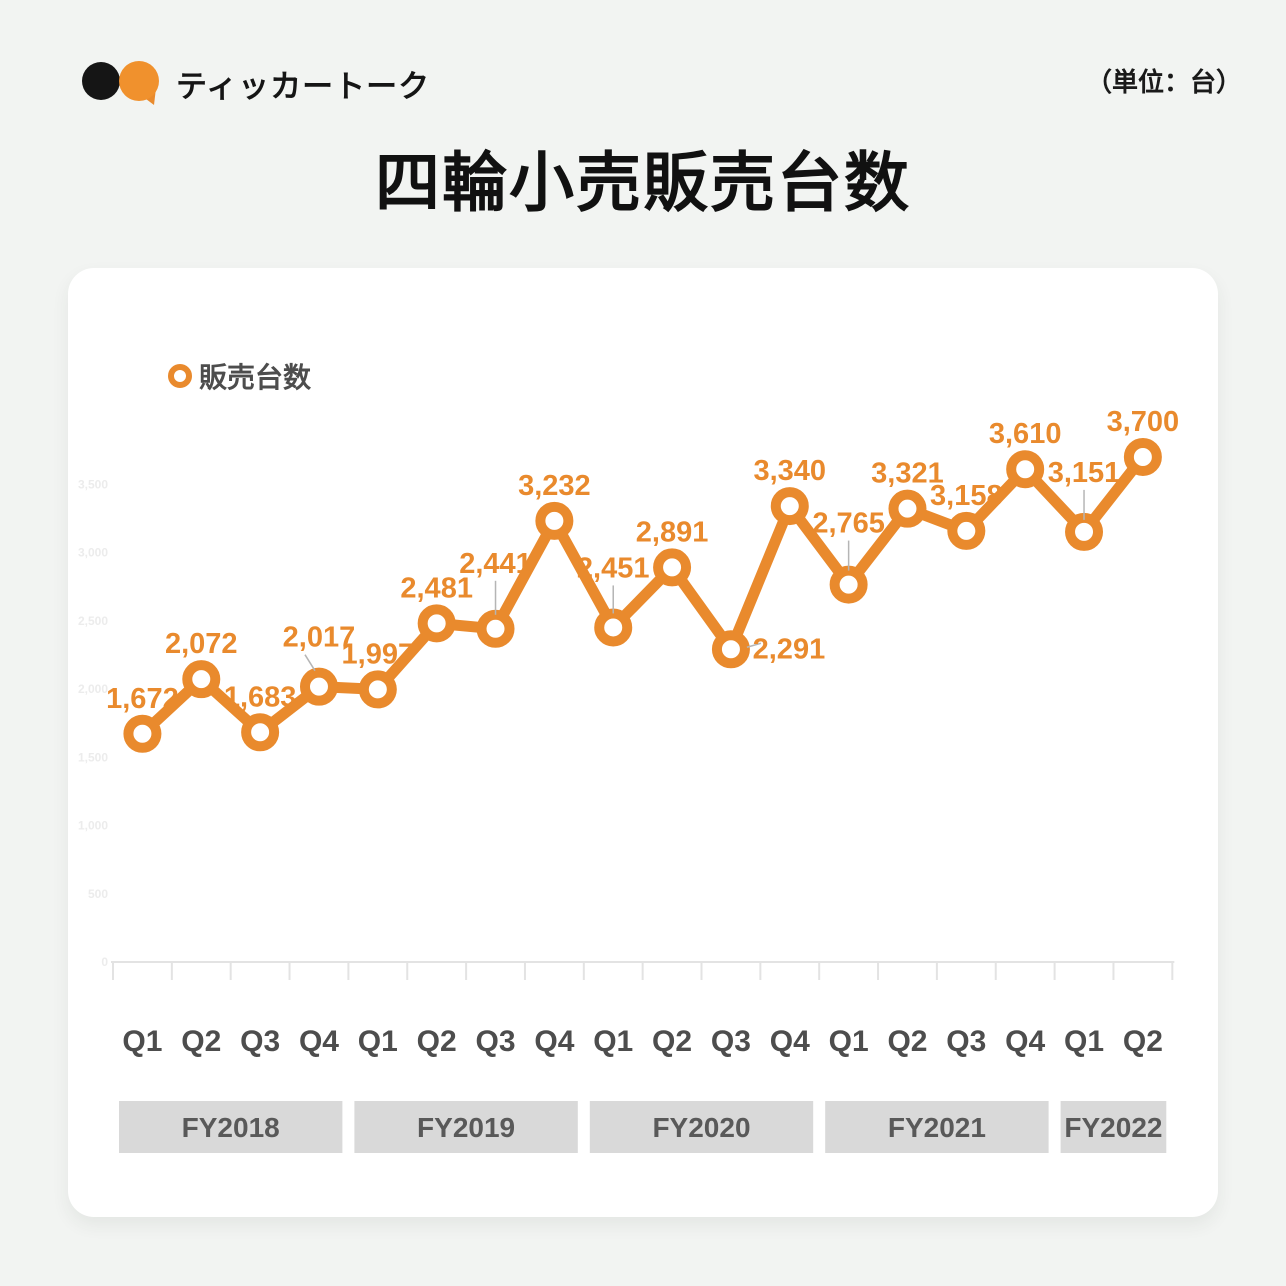 The height and width of the screenshot is (1286, 1286). Describe the element at coordinates (1143, 422) in the screenshot. I see `data-point-label: 3,700` at that location.